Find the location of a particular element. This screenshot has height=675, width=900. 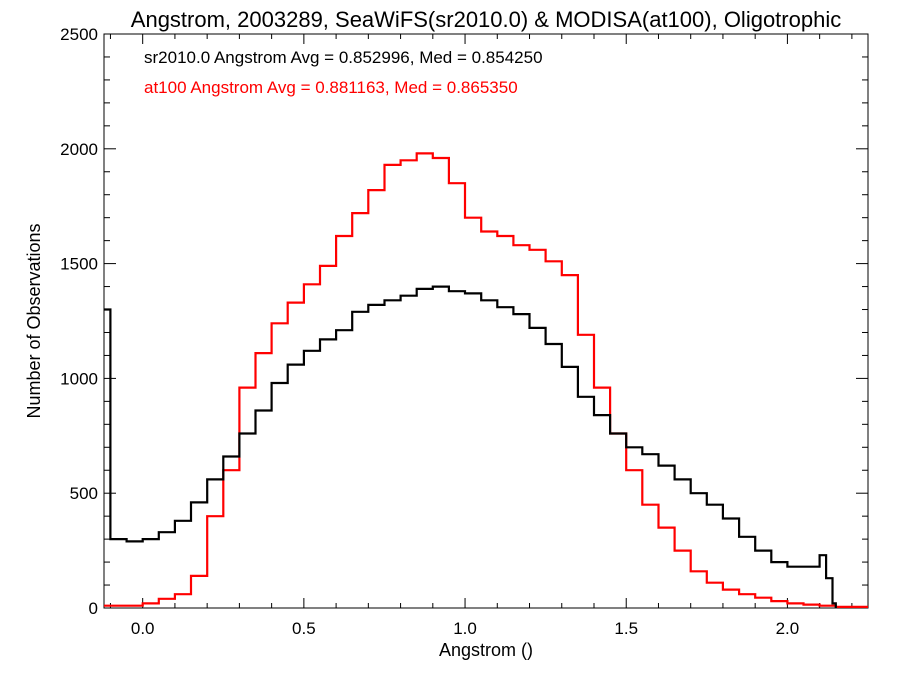

x-tick-label: 0.5 is located at coordinates (304, 628).